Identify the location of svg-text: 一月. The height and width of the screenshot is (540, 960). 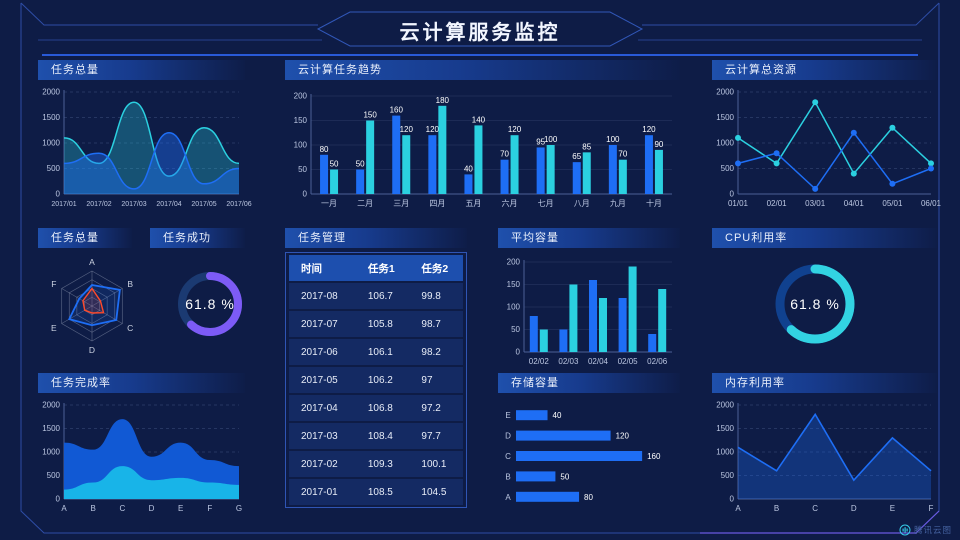
(329, 203).